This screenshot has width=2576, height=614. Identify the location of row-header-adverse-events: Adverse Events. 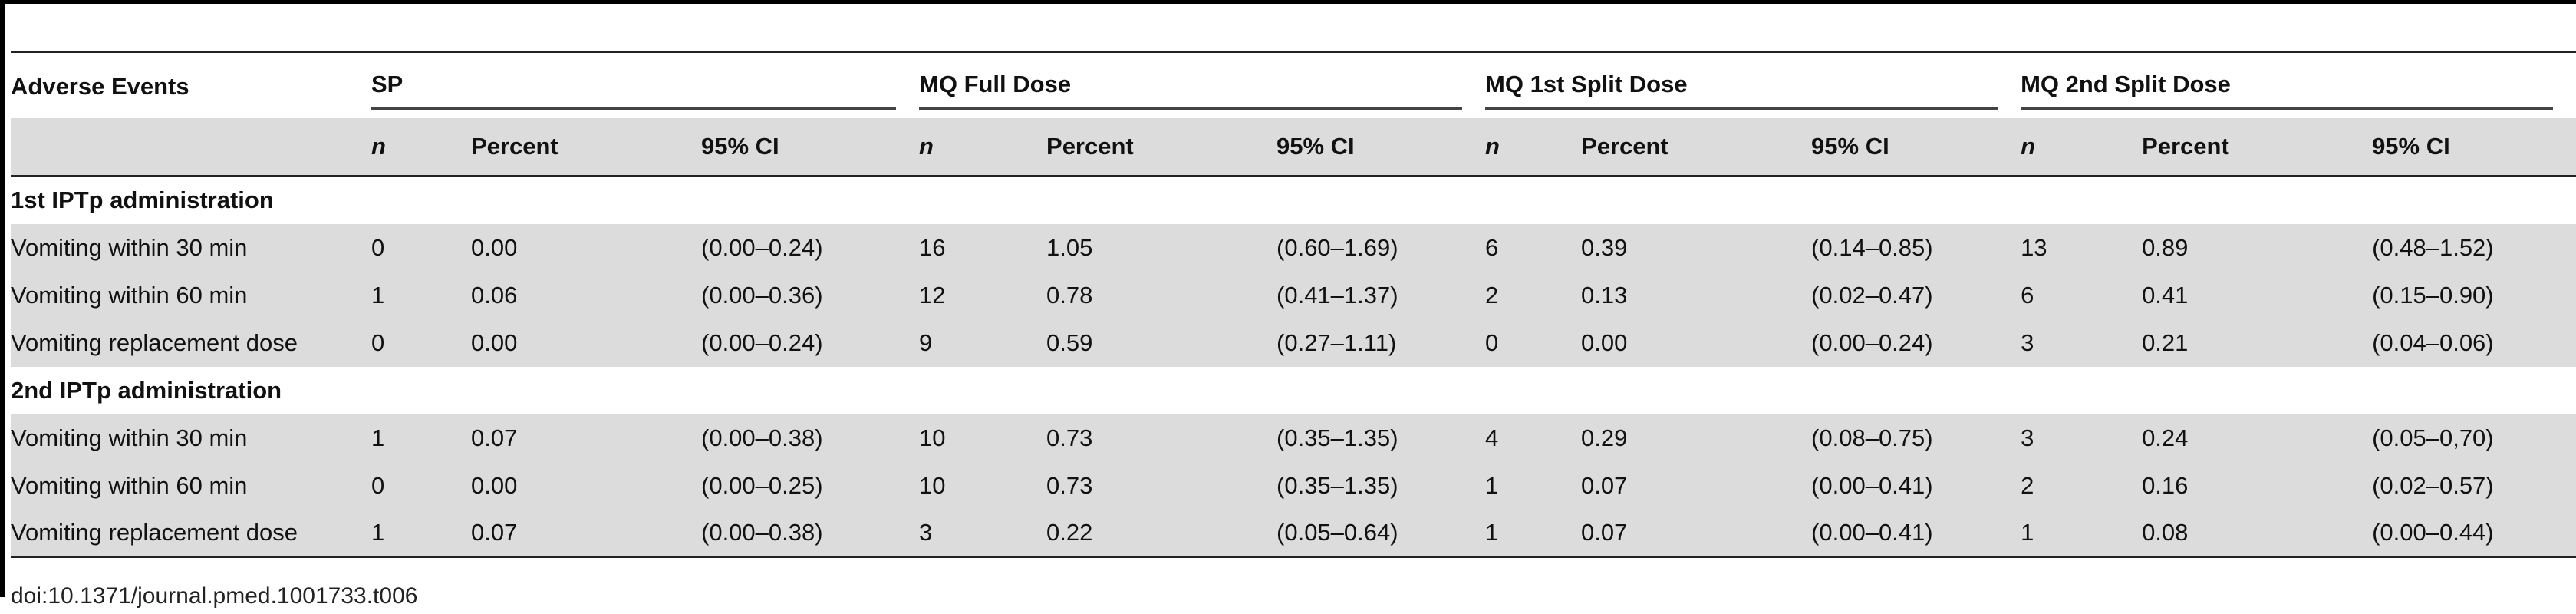
(100, 87).